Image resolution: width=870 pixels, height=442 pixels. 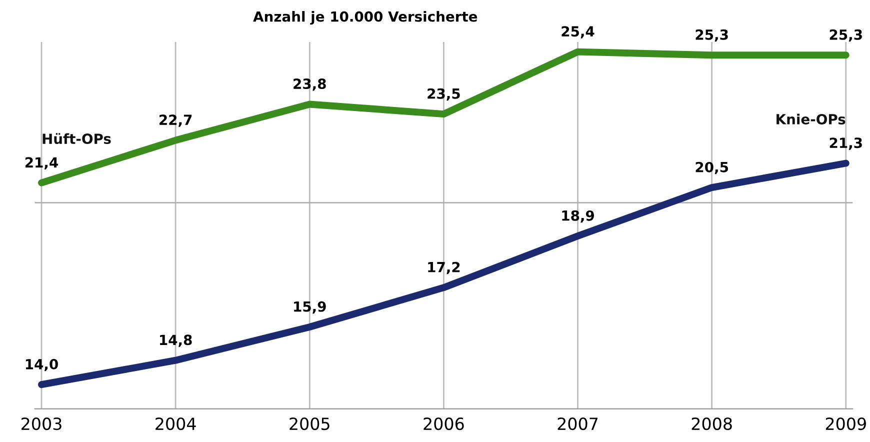 I want to click on x-tick-label: 2007, so click(x=578, y=423).